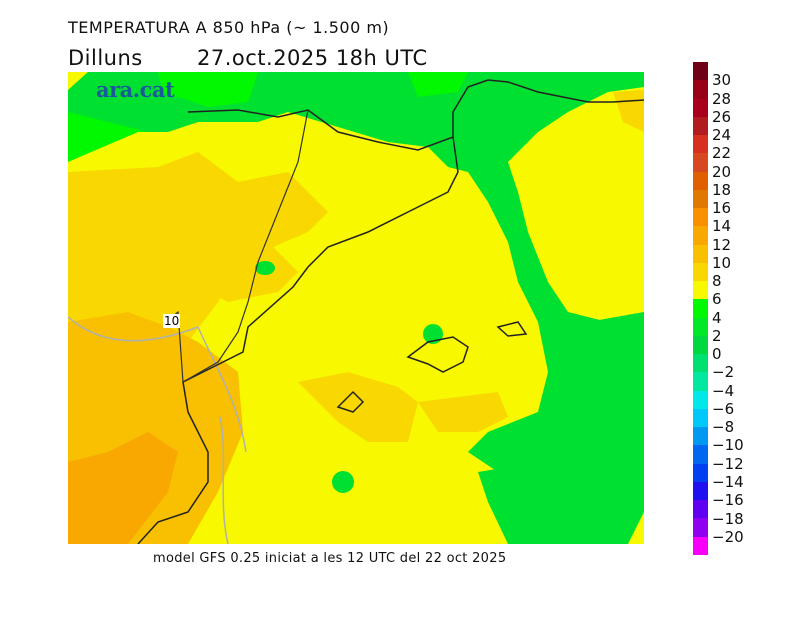  I want to click on datetime-label: 27.oct.2025 18h UTC, so click(312, 58).